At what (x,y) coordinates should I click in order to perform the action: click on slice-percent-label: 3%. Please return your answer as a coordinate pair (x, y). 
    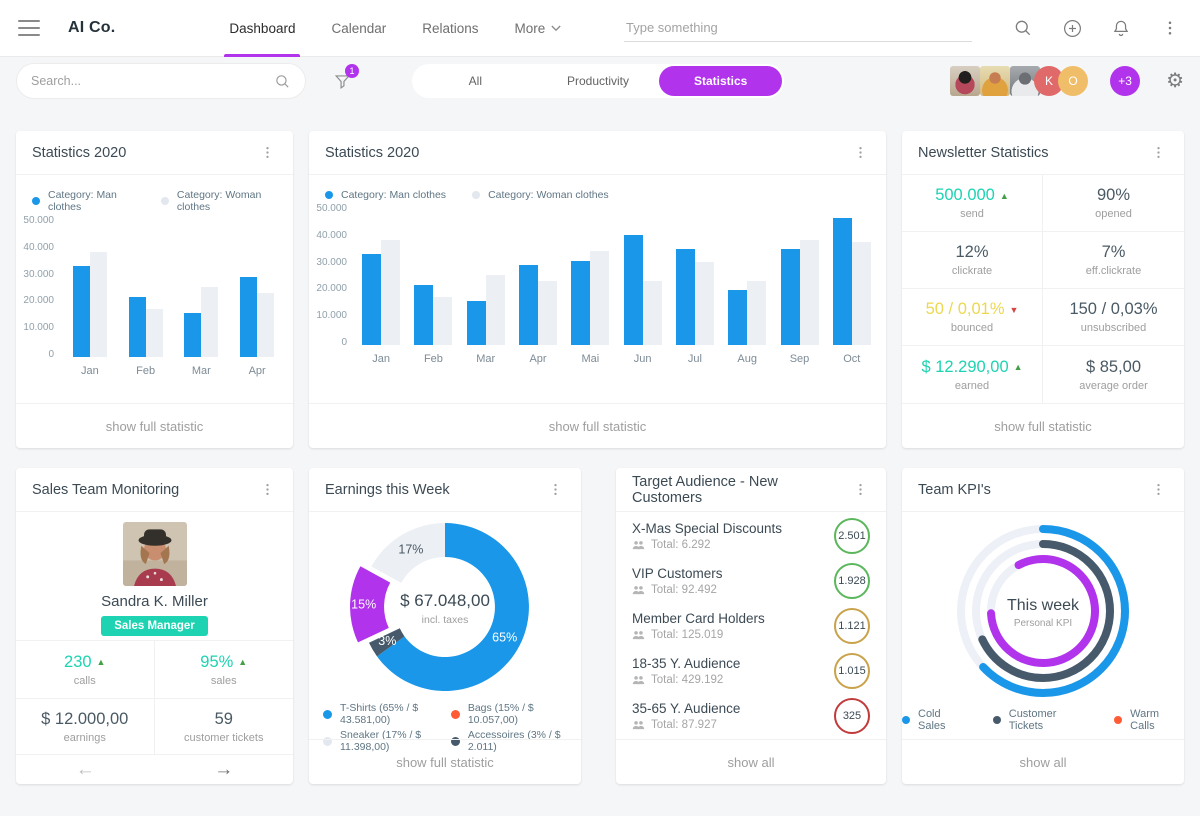
    Looking at the image, I should click on (387, 641).